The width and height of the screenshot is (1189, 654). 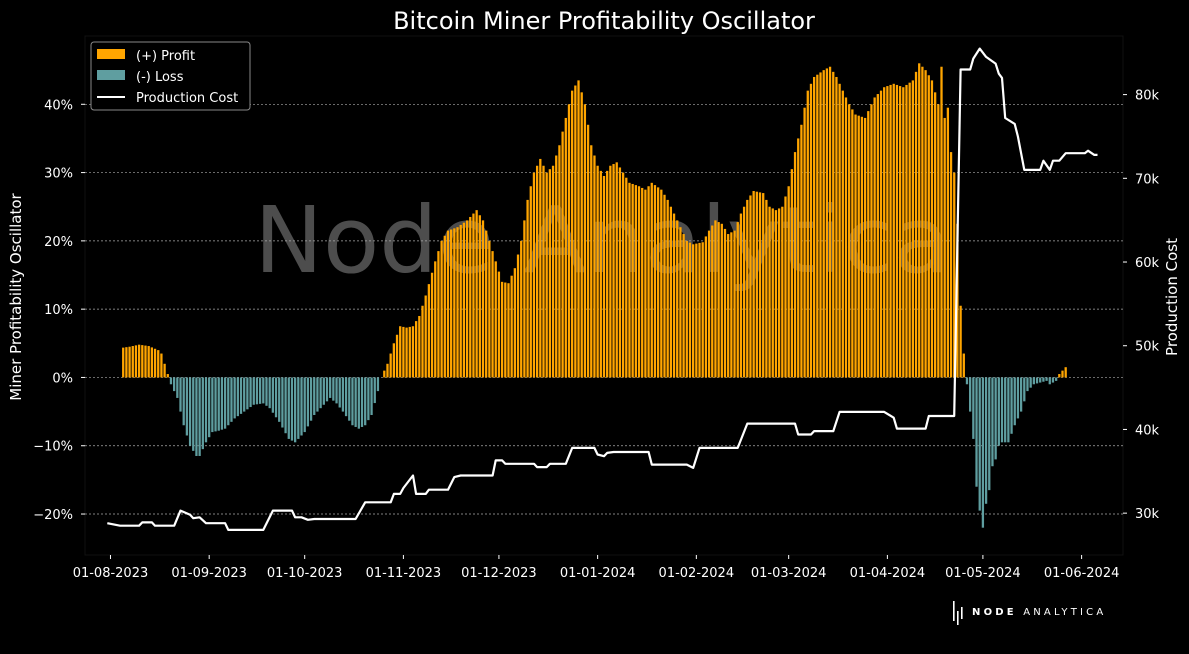 I want to click on y-left-tick-label: −20%, so click(x=53, y=515).